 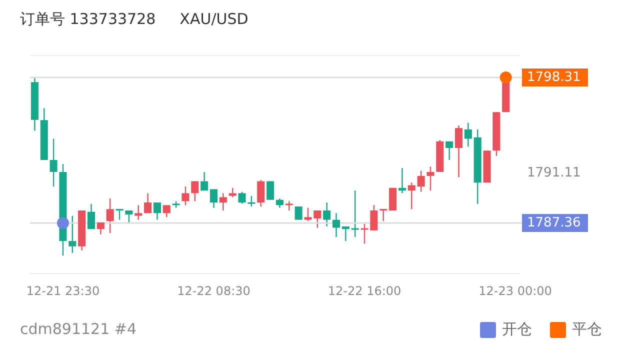 What do you see at coordinates (554, 77) in the screenshot?
I see `y-tick-label: 1798.31` at bounding box center [554, 77].